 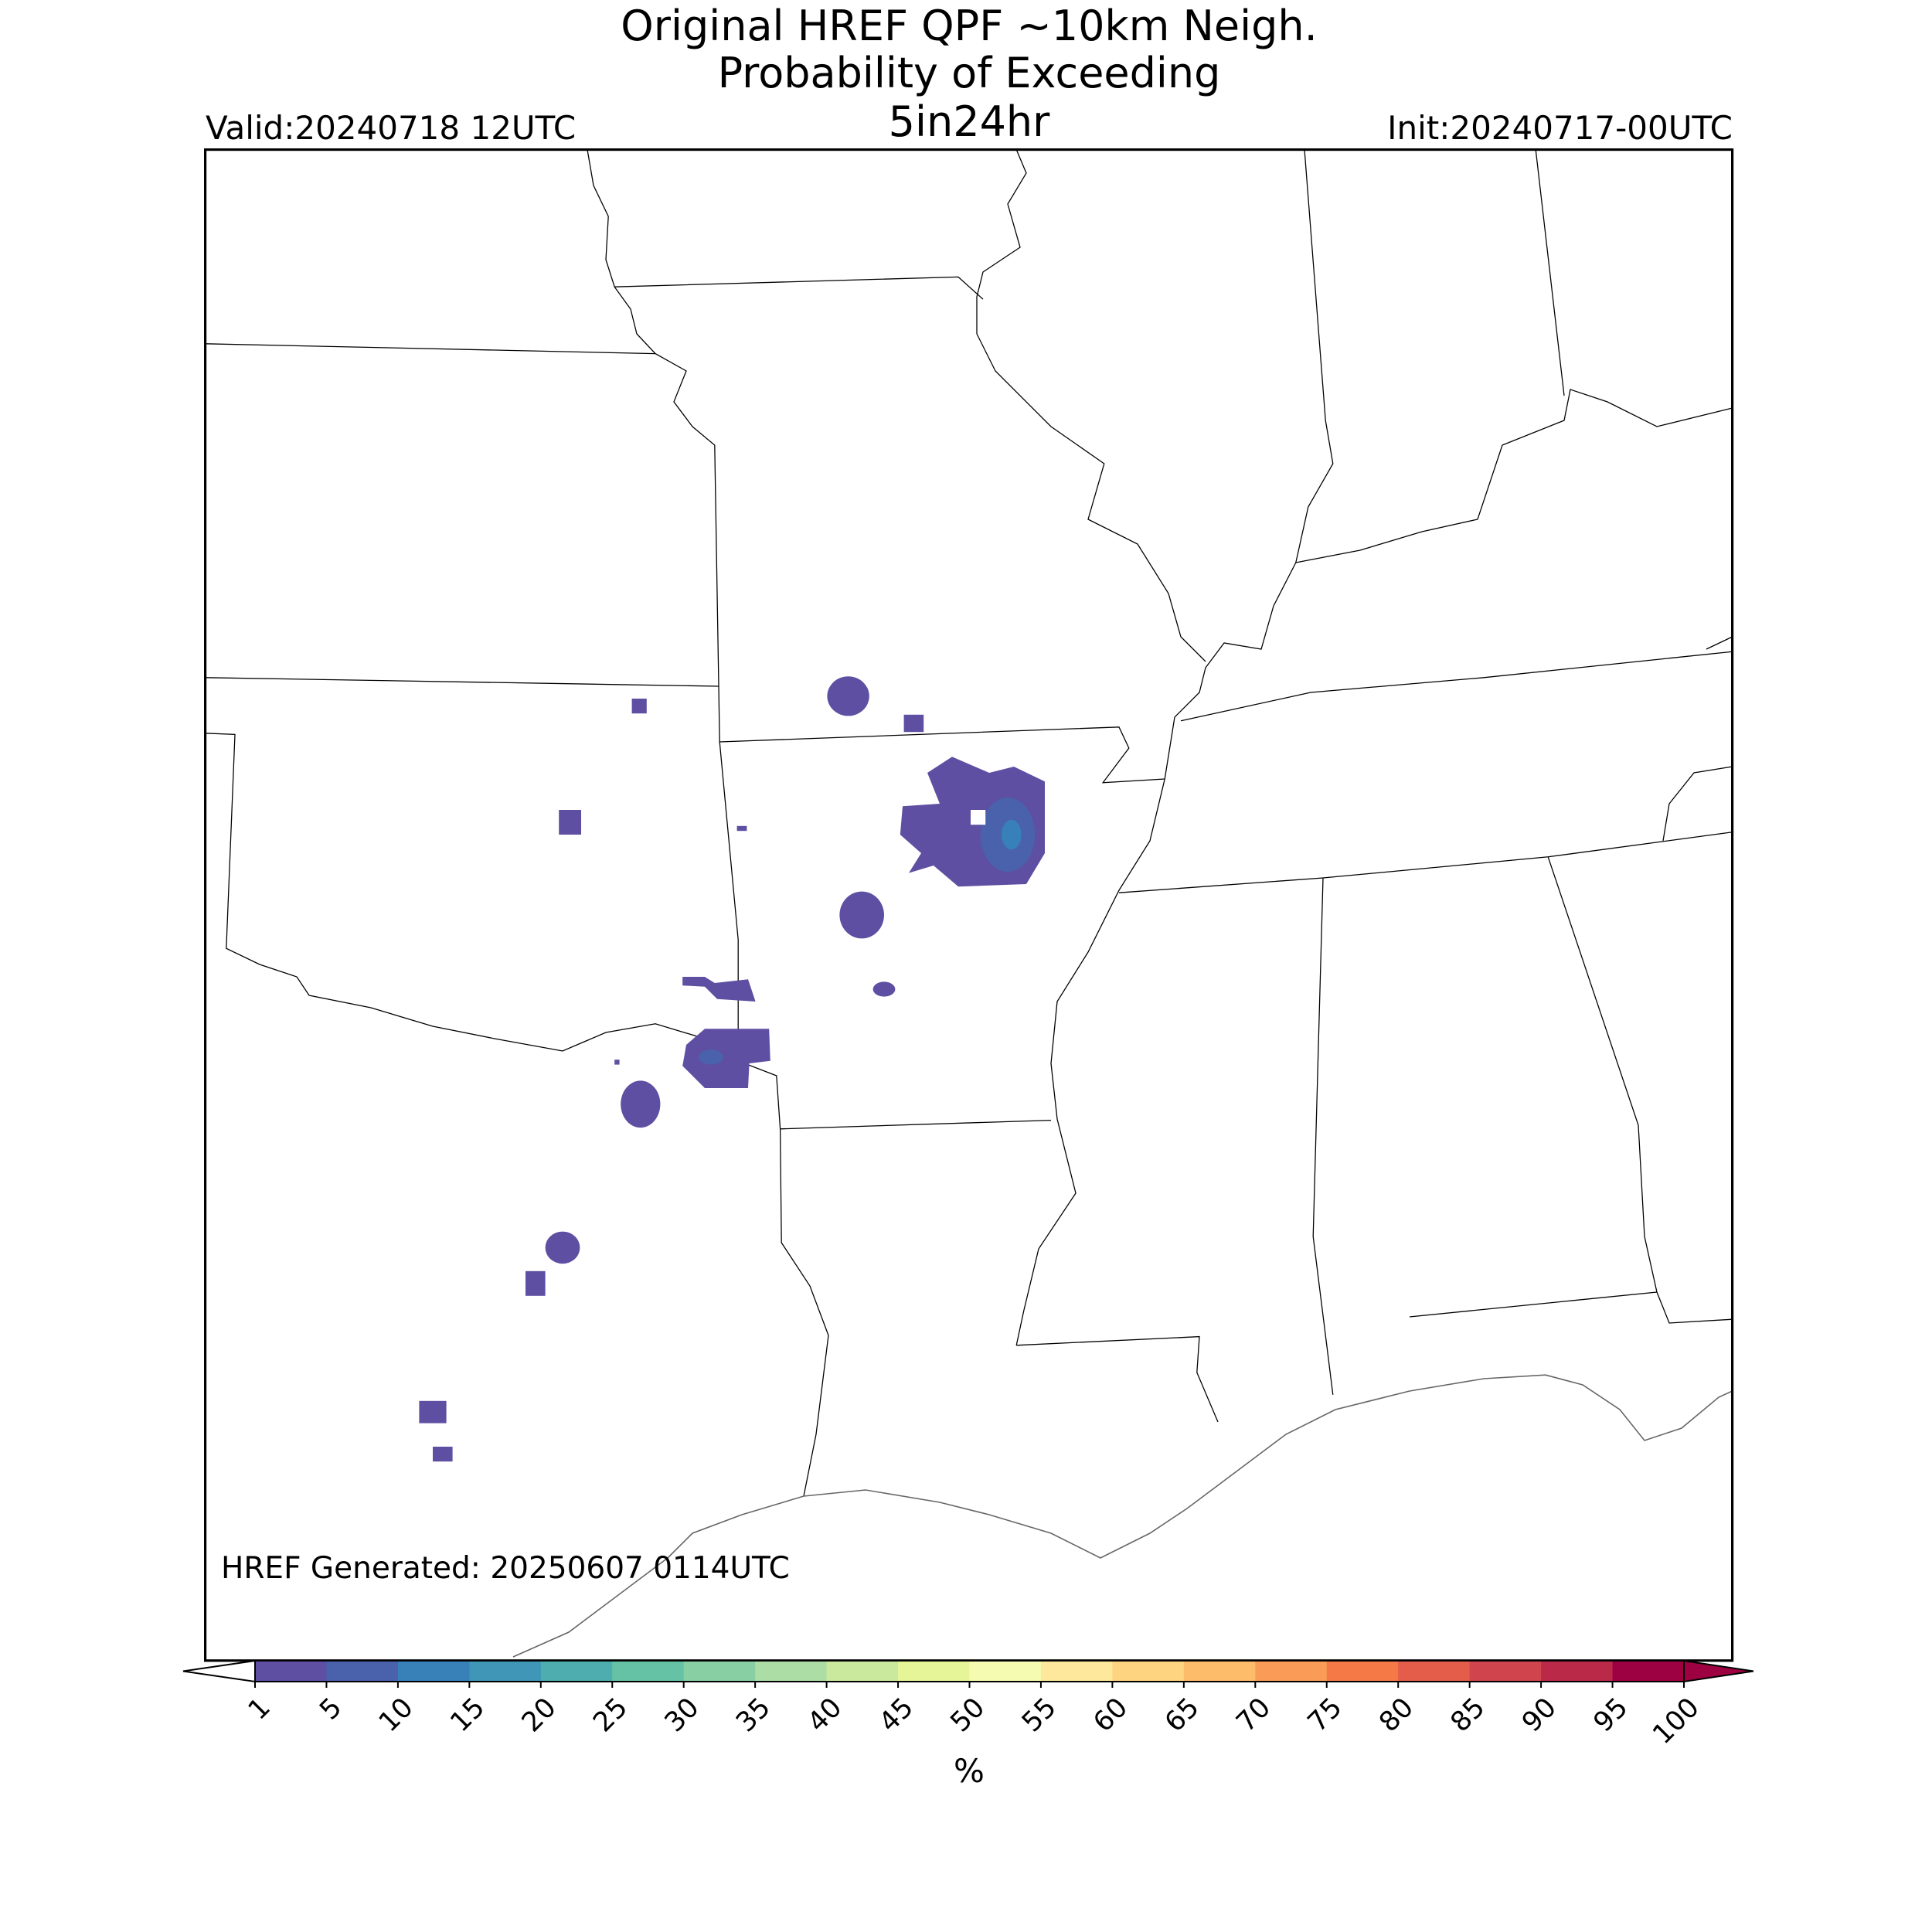 What do you see at coordinates (970, 121) in the screenshot?
I see `title-line: 5in24hr` at bounding box center [970, 121].